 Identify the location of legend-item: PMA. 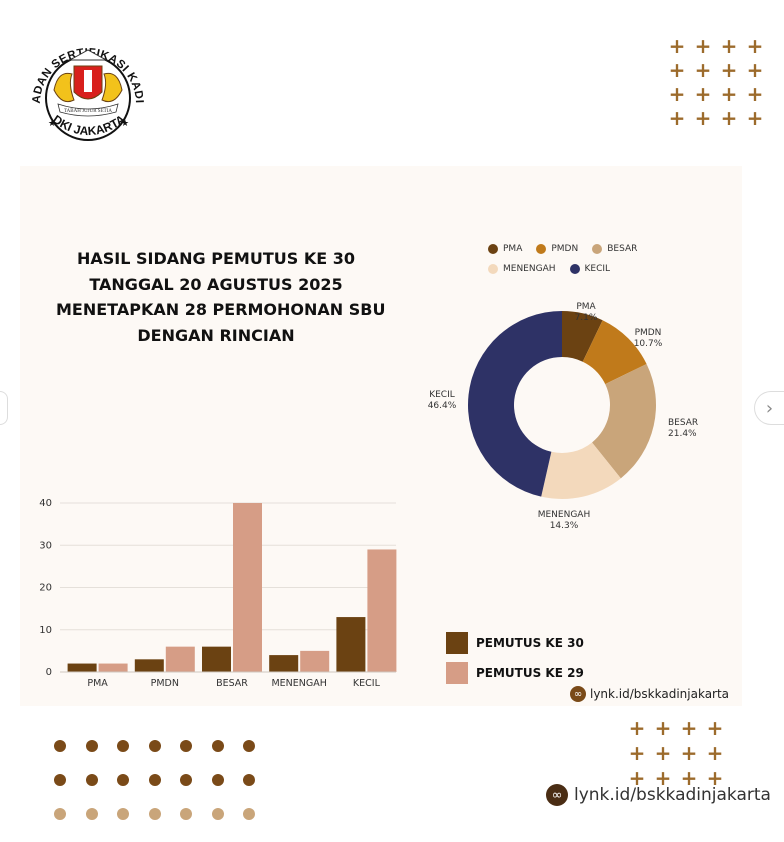
(505, 249).